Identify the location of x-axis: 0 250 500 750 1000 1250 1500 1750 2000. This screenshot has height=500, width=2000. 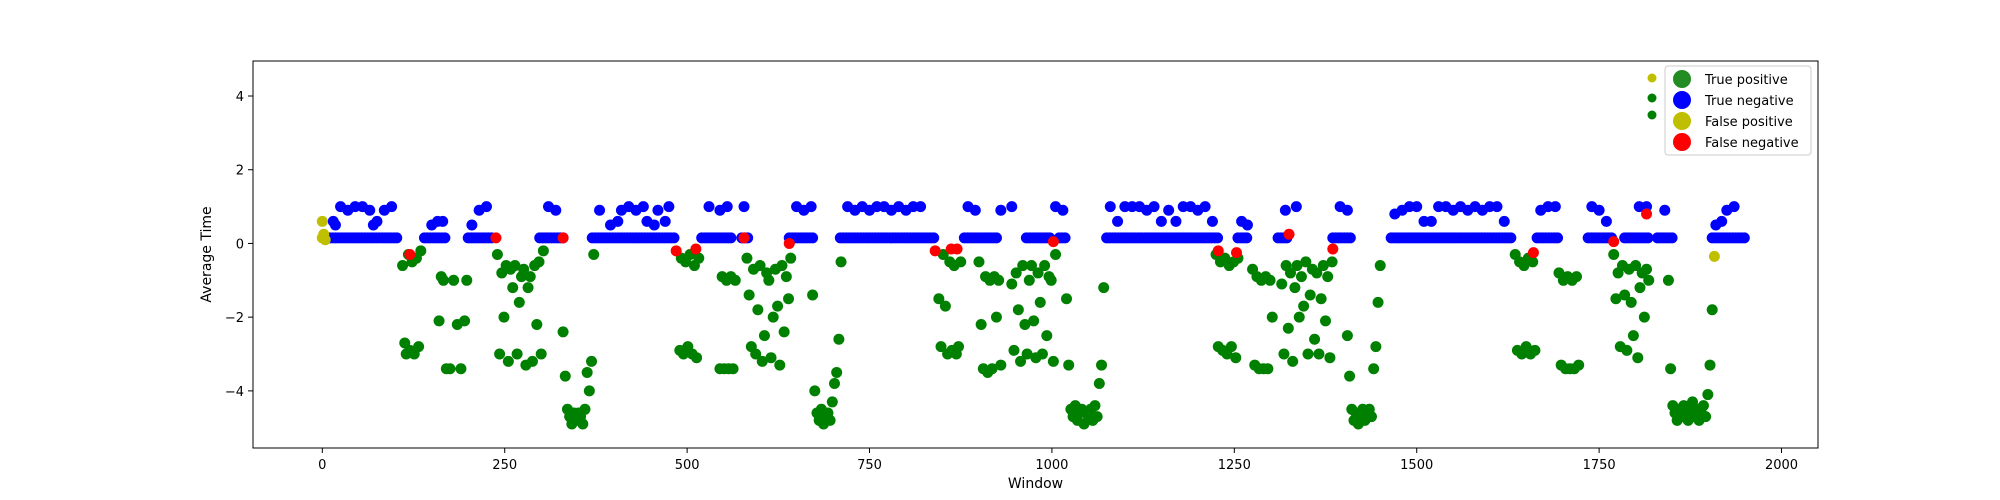
(1058, 460).